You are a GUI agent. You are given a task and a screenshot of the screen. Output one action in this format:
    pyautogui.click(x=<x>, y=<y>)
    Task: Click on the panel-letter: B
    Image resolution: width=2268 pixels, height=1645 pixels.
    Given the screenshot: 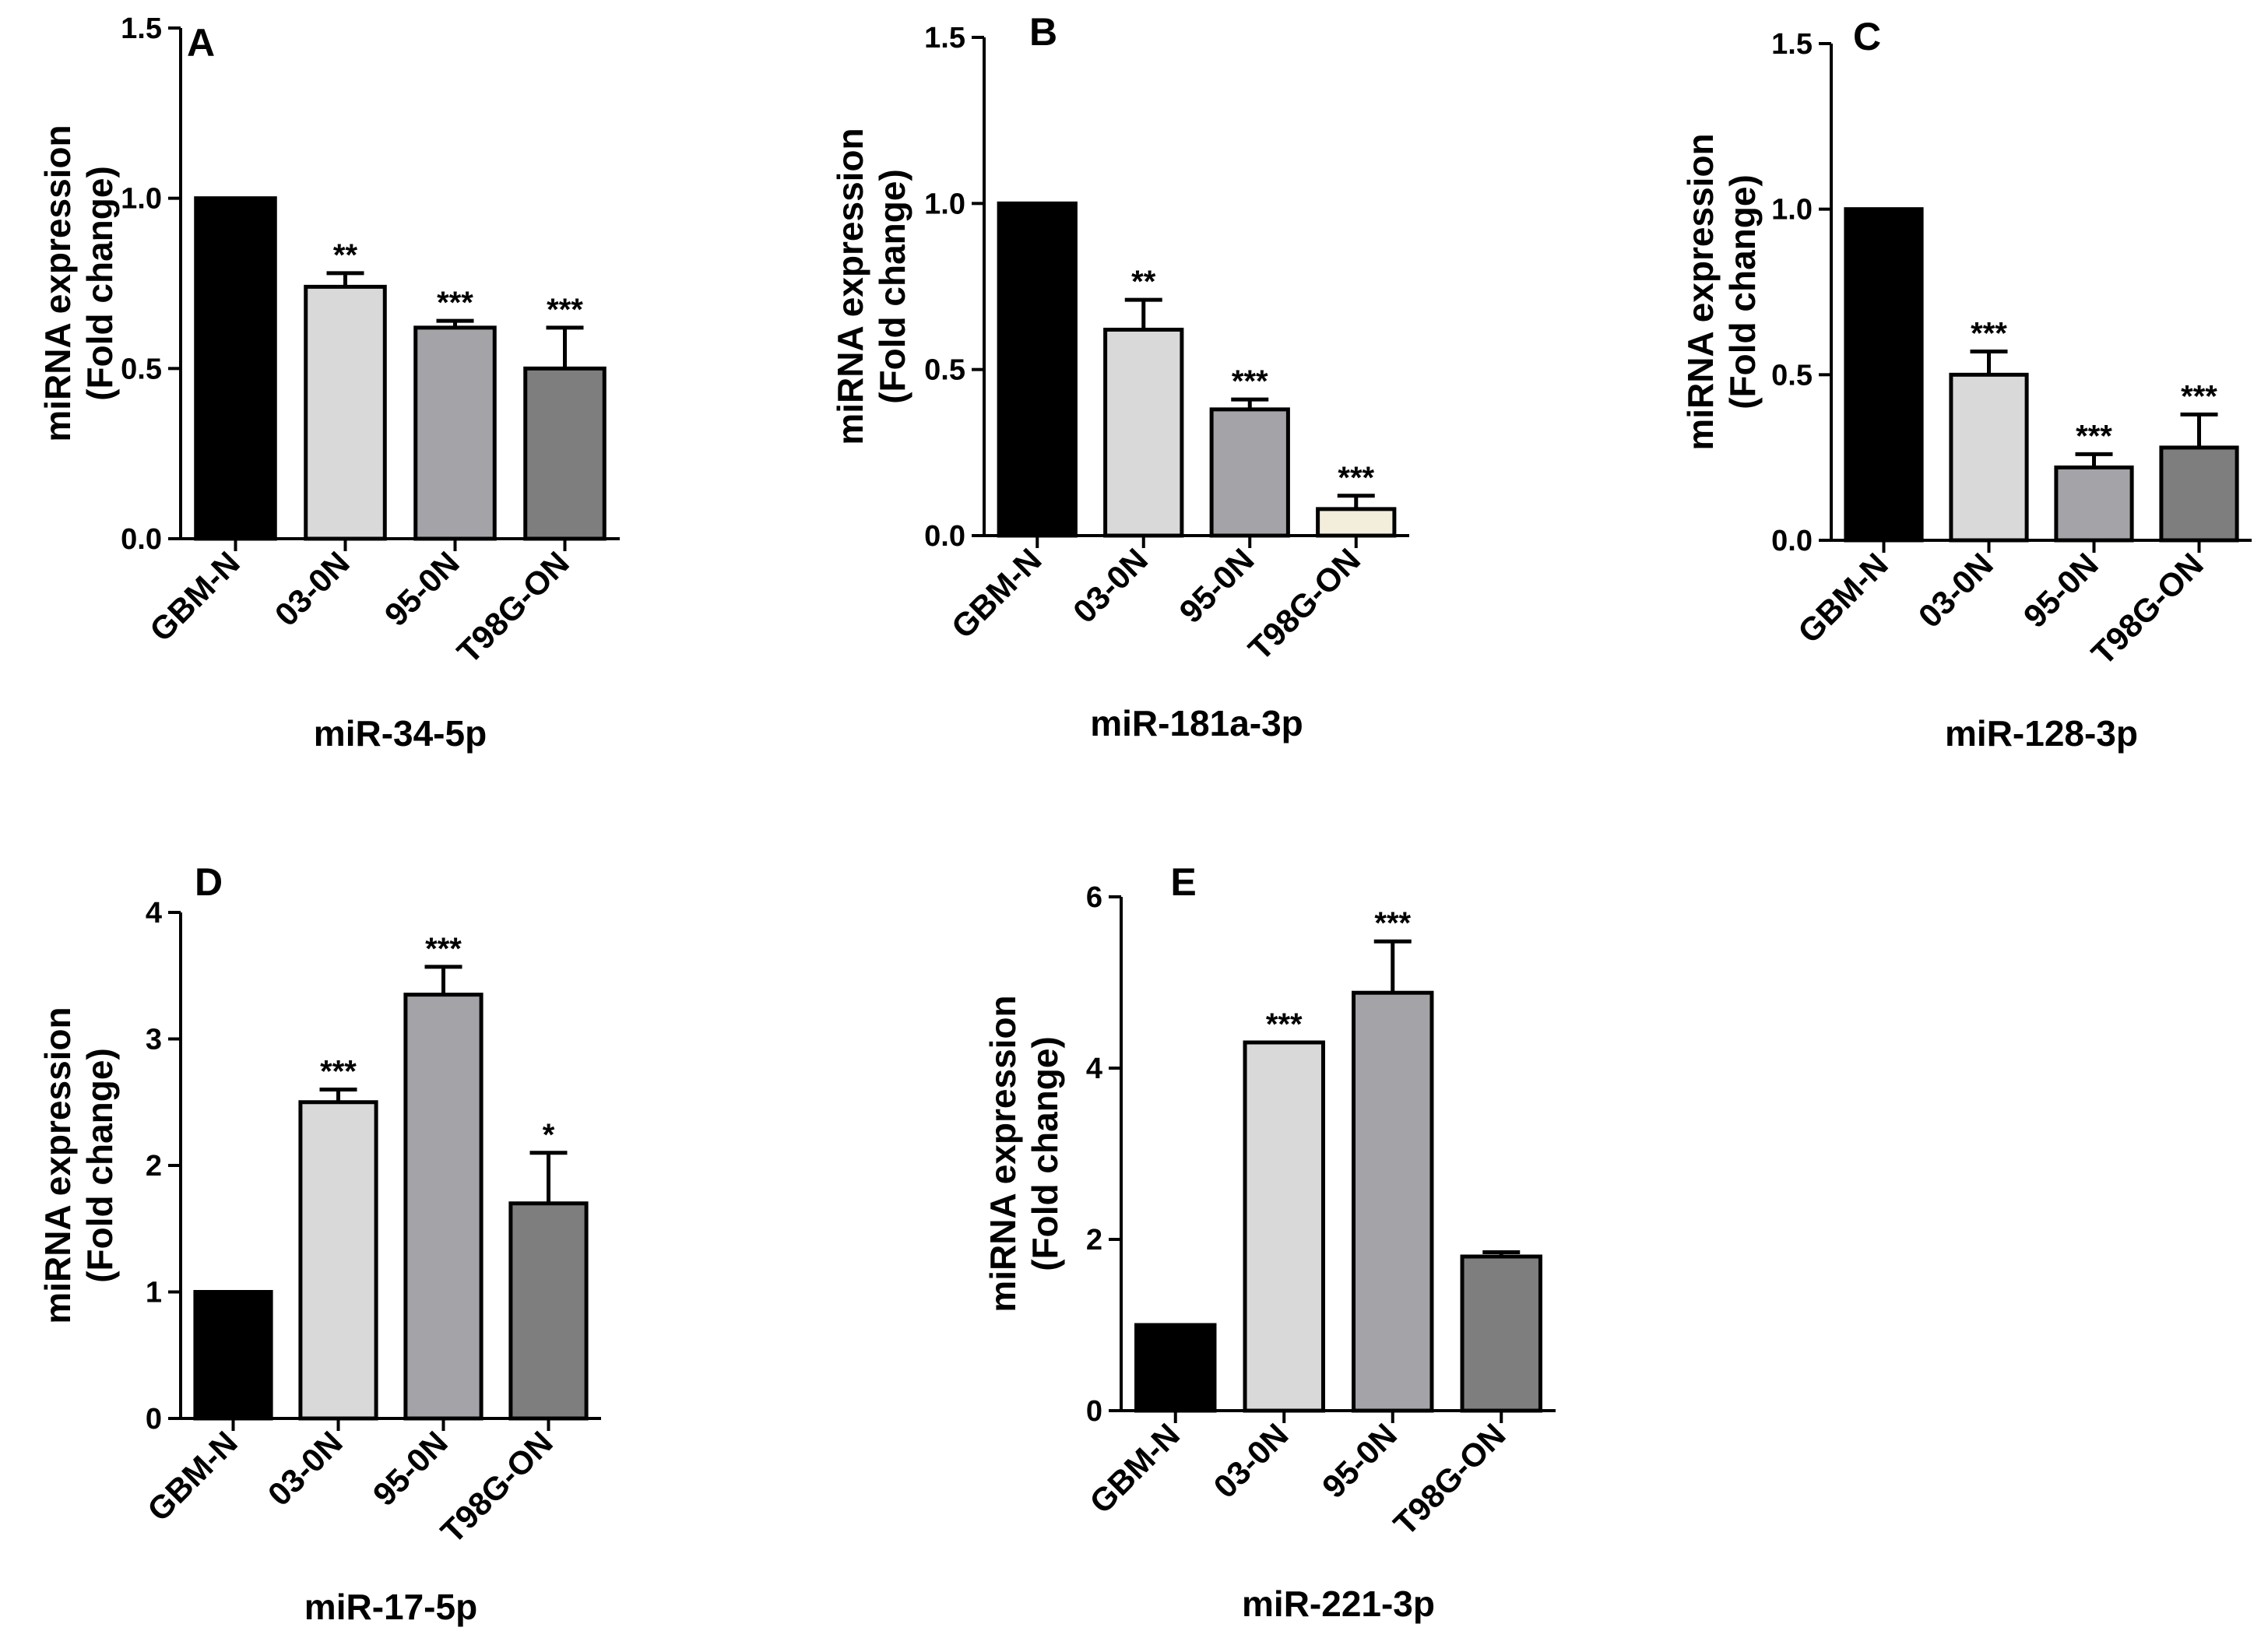 What is the action you would take?
    pyautogui.click(x=1043, y=32)
    